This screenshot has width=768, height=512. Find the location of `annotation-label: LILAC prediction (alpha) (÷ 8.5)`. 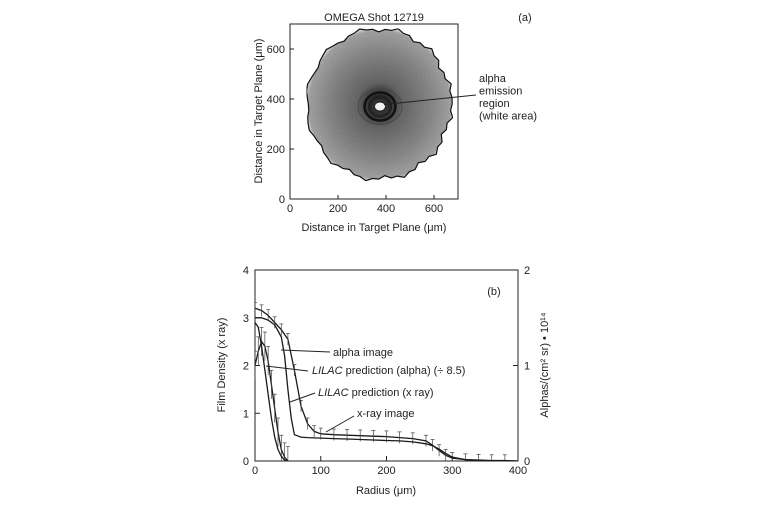

annotation-label: LILAC prediction (alpha) (÷ 8.5) is located at coordinates (388, 371).